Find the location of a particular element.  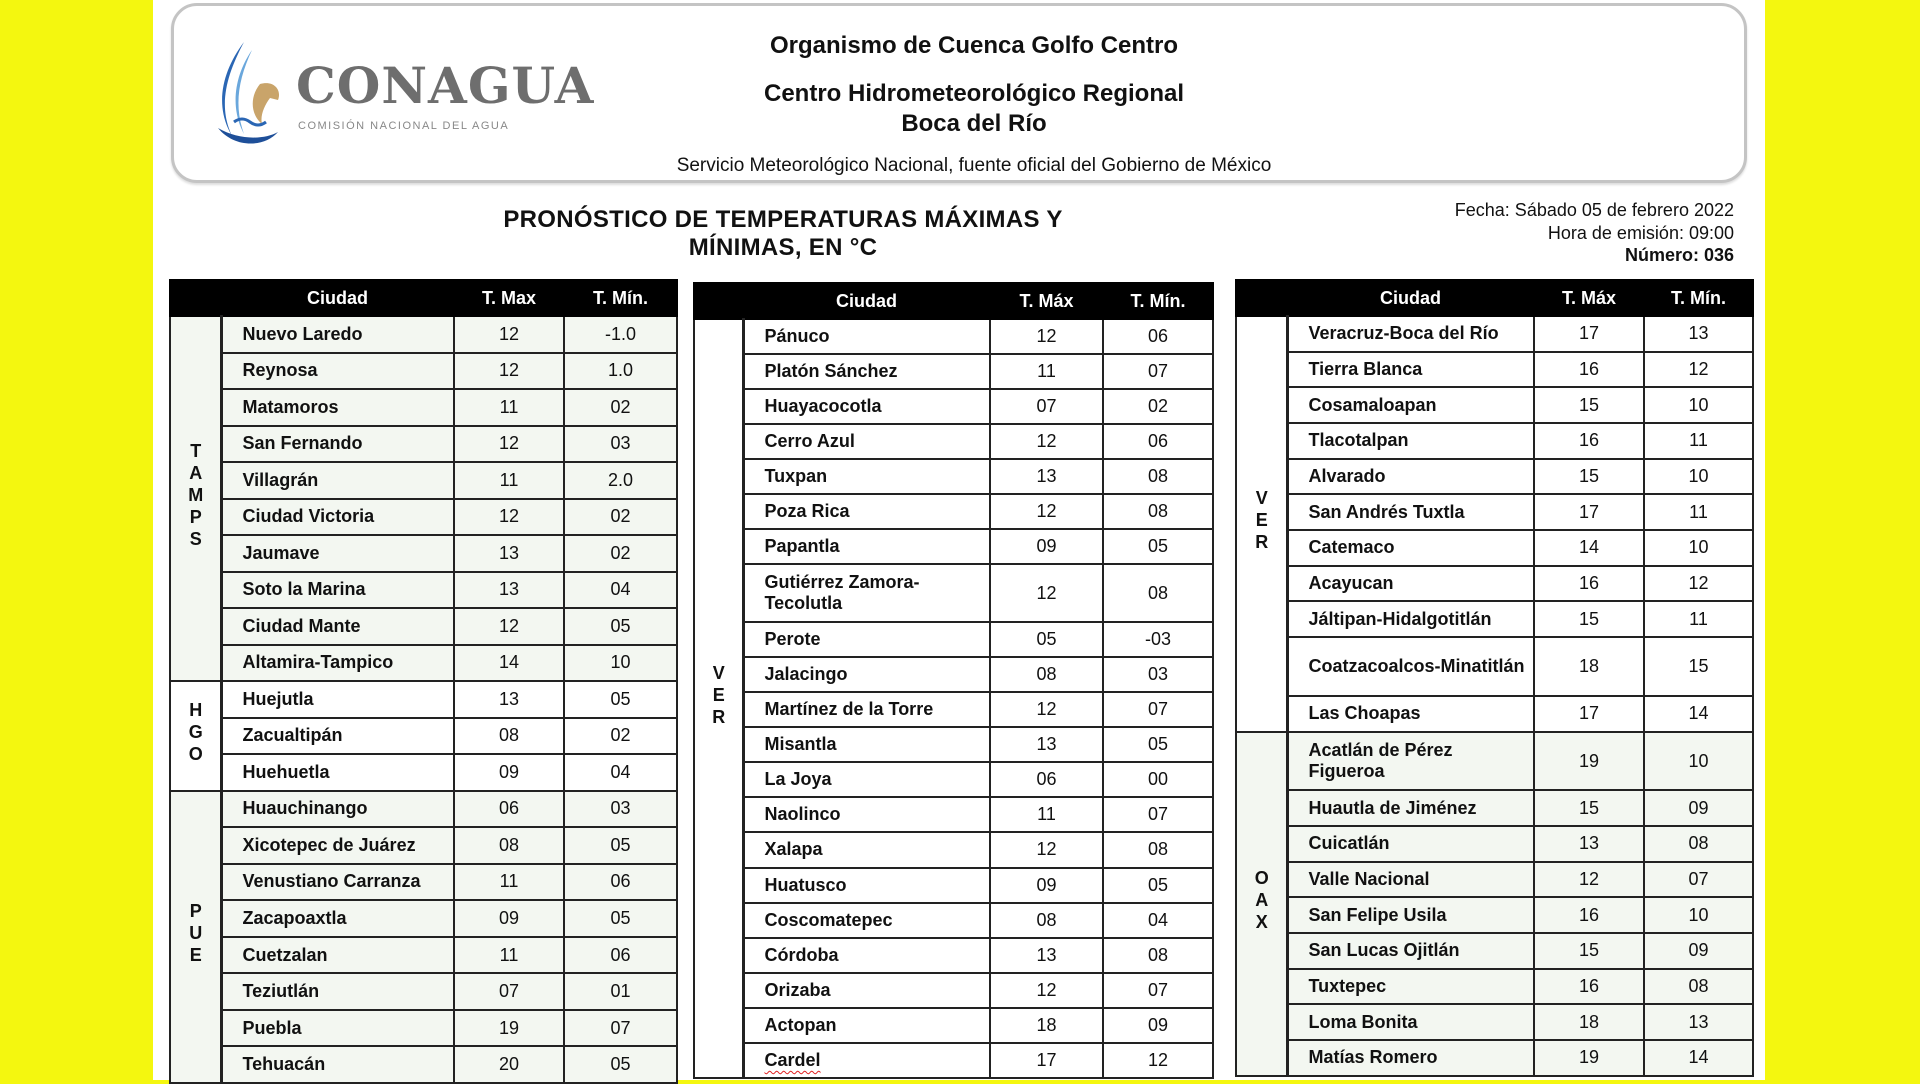

table-row: La Joya 06 00 is located at coordinates (954, 780).